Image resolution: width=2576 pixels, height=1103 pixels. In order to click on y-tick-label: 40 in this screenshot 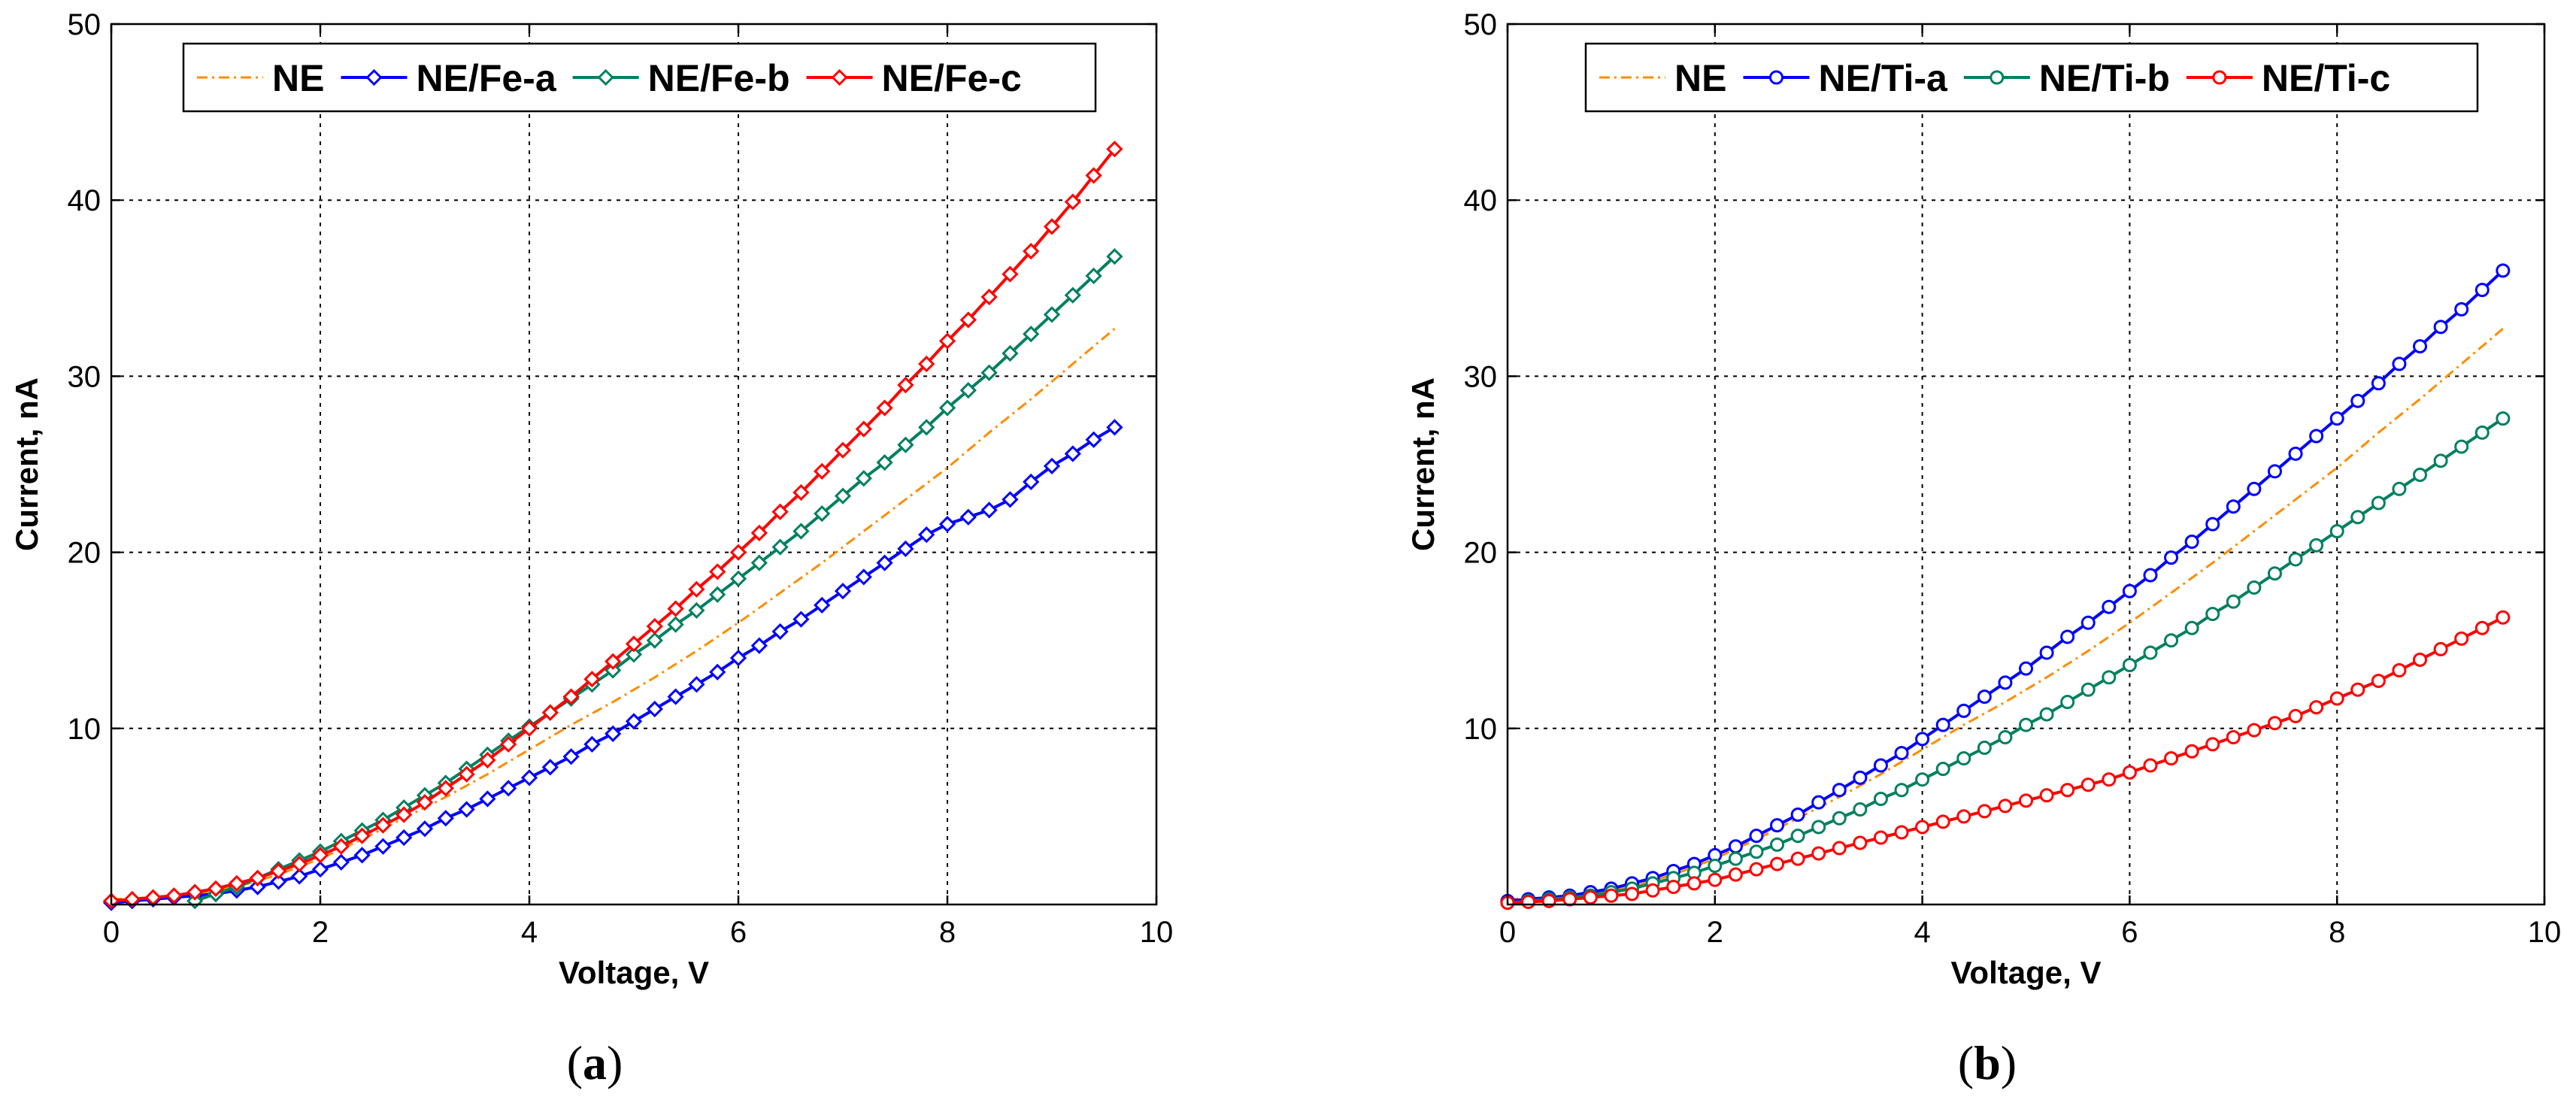, I will do `click(85, 201)`.